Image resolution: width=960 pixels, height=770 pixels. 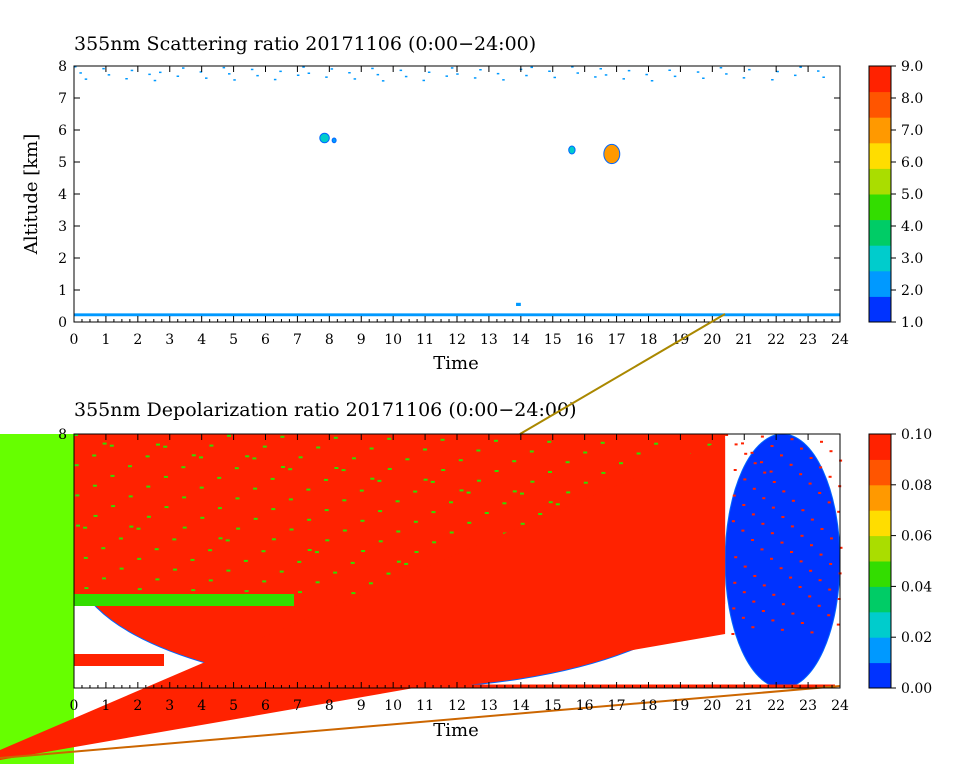 I want to click on x-tick-label: 21, so click(x=744, y=706).